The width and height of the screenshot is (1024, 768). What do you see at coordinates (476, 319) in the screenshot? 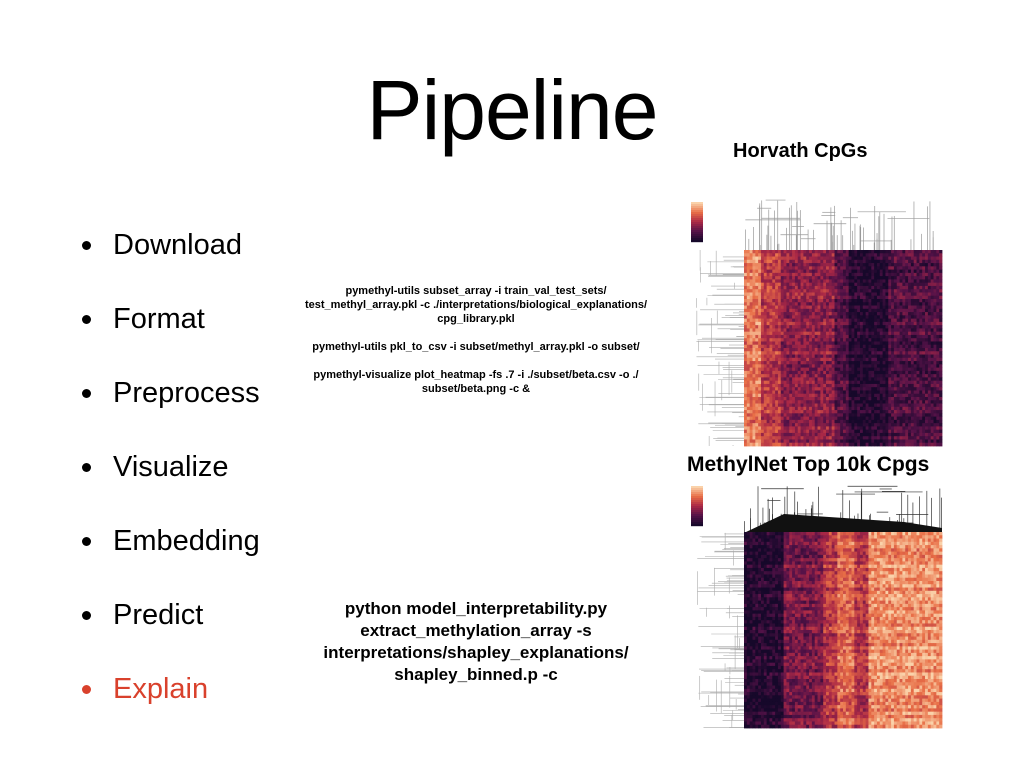
I see `command-line: cpg_library.pkl` at bounding box center [476, 319].